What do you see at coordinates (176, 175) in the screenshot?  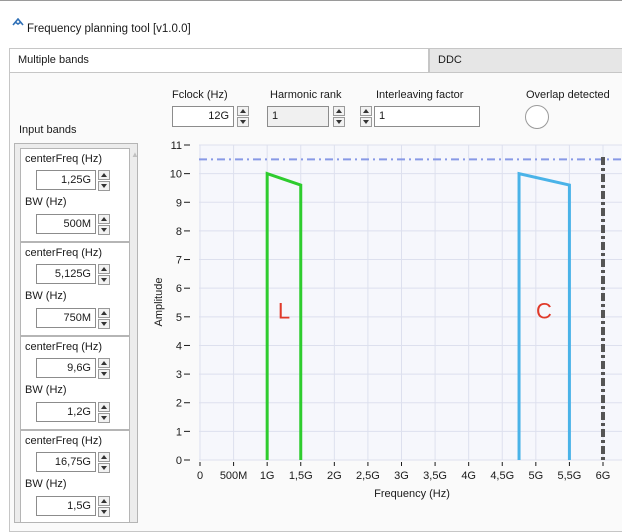 I see `y-tick-label: 10` at bounding box center [176, 175].